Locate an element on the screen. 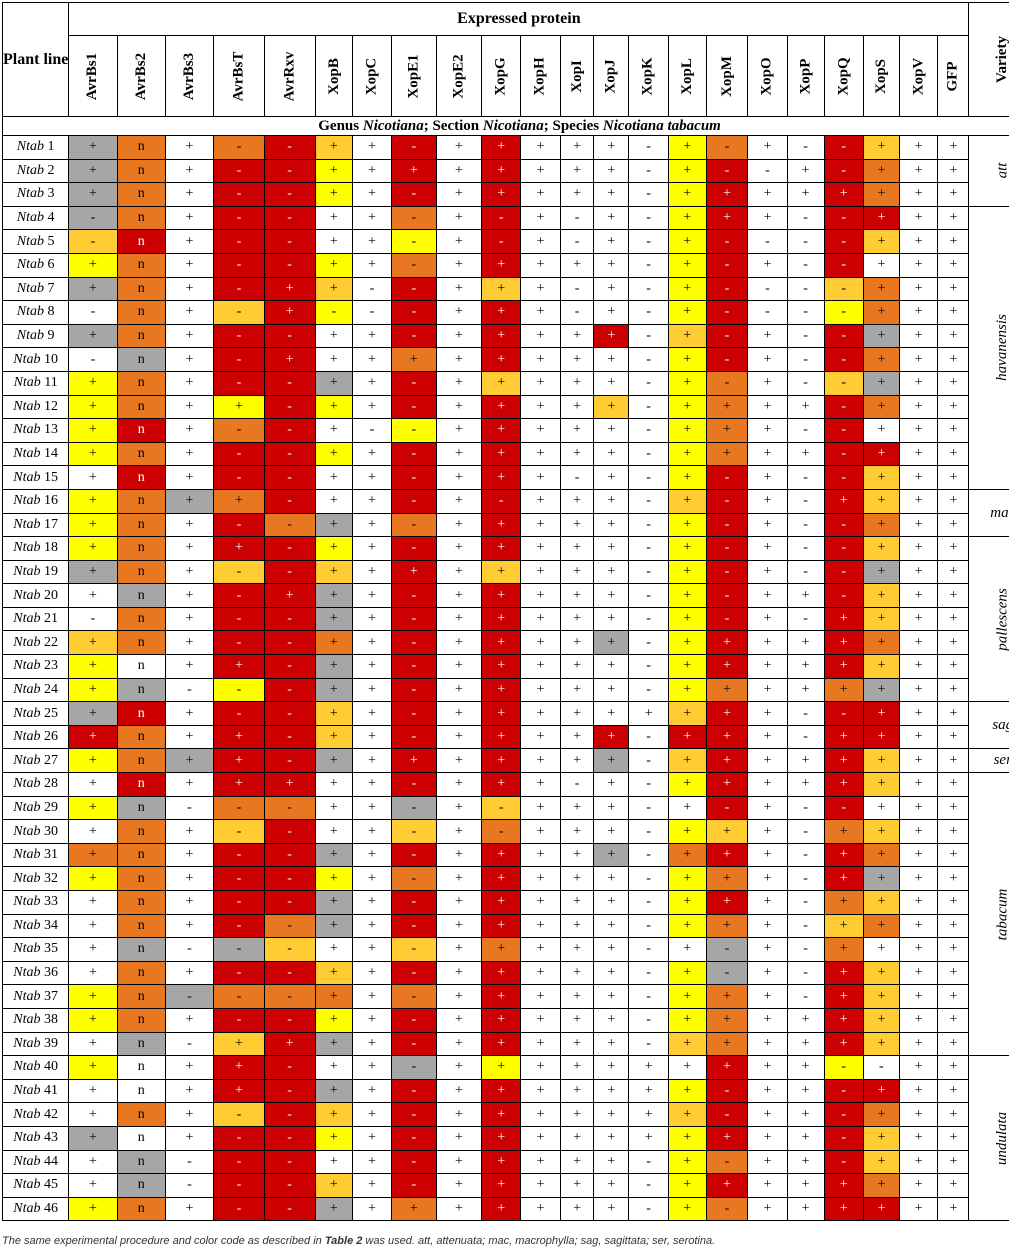  variety-label: att is located at coordinates (1001, 170).